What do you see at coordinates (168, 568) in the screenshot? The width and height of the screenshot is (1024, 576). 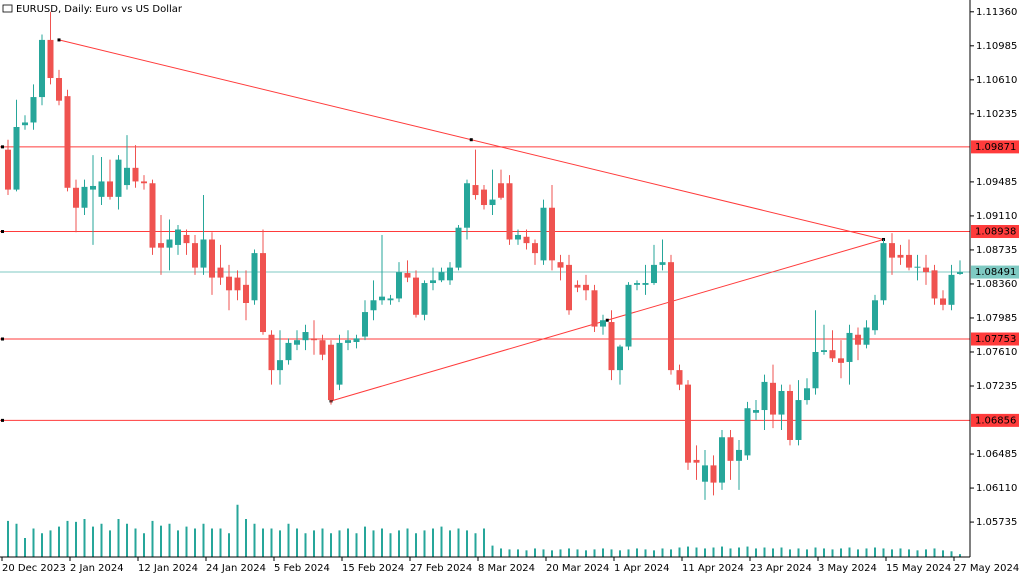 I see `x-tick-label: 12 Jan 2024` at bounding box center [168, 568].